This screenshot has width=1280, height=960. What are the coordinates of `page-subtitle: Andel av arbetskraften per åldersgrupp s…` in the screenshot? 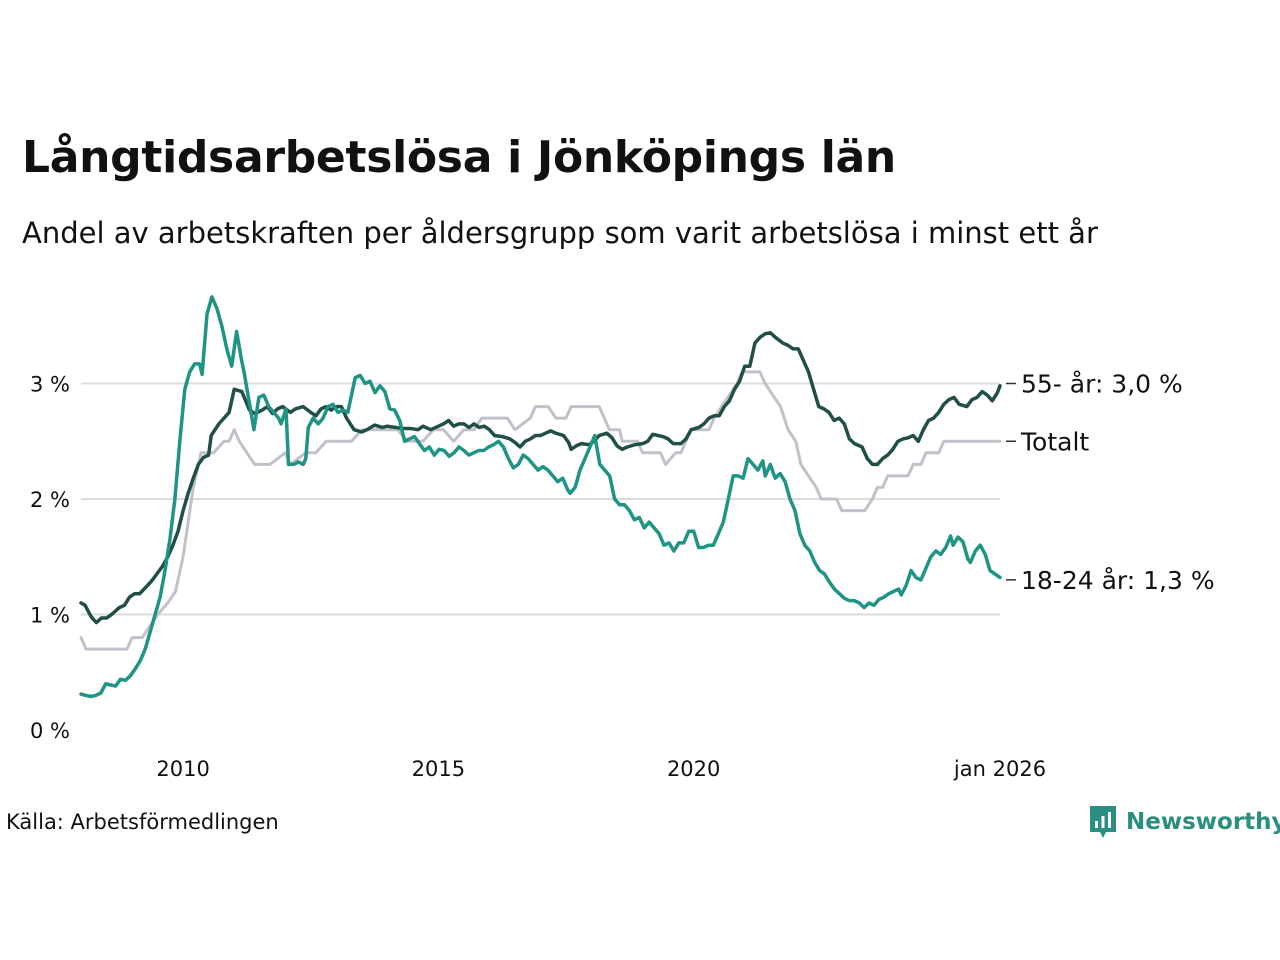 It's located at (560, 233).